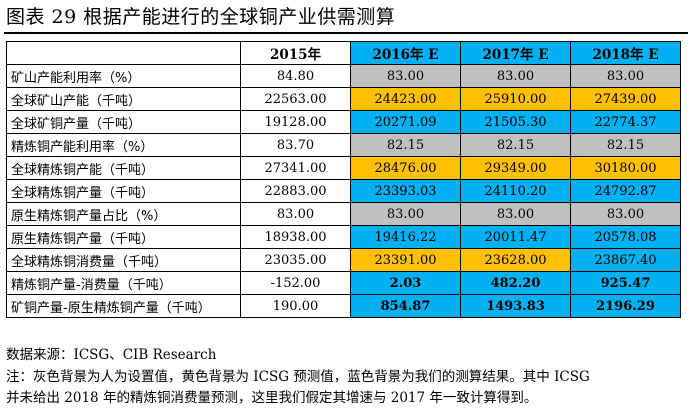 The height and width of the screenshot is (410, 692). Describe the element at coordinates (295, 283) in the screenshot. I see `table-cell: -152.00` at that location.